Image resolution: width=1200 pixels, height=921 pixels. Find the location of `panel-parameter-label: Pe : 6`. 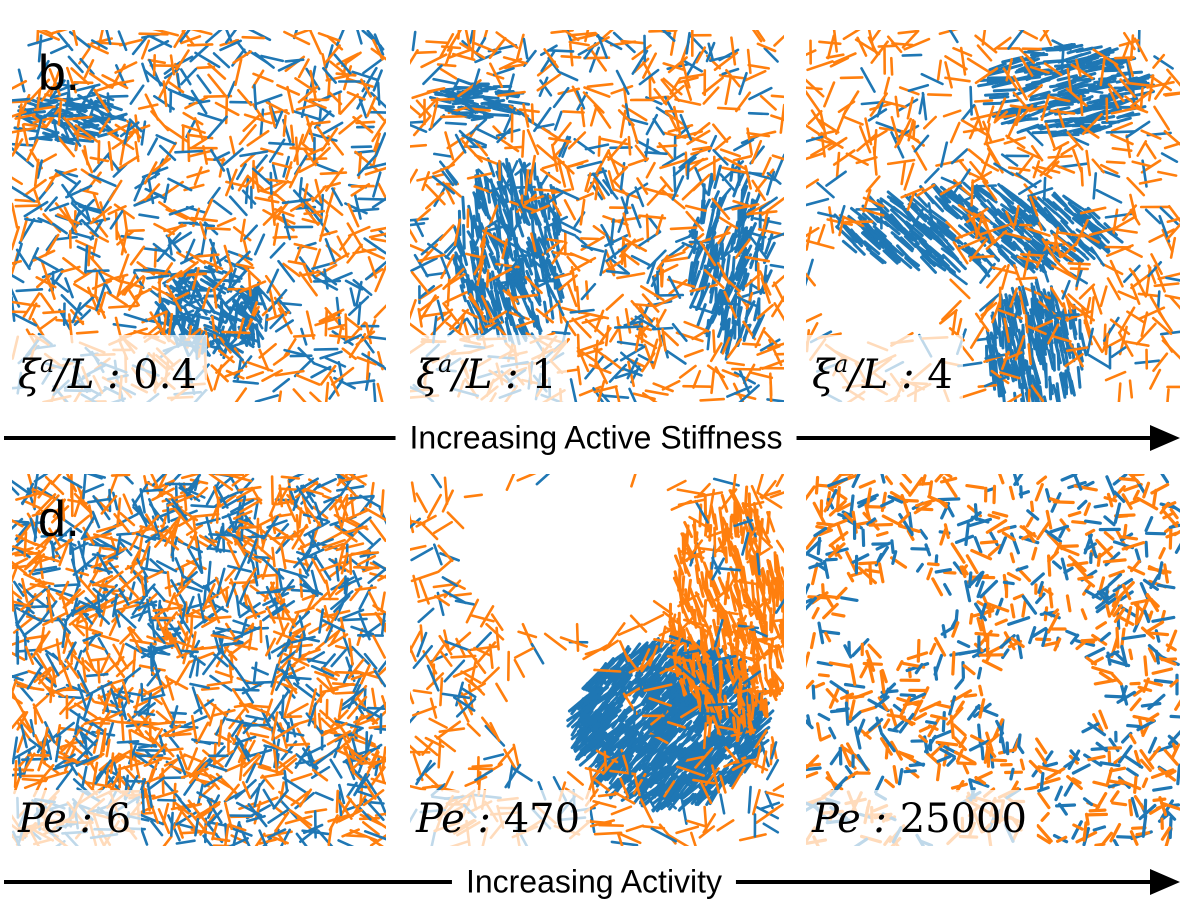

panel-parameter-label: Pe : 6 is located at coordinates (77, 818).